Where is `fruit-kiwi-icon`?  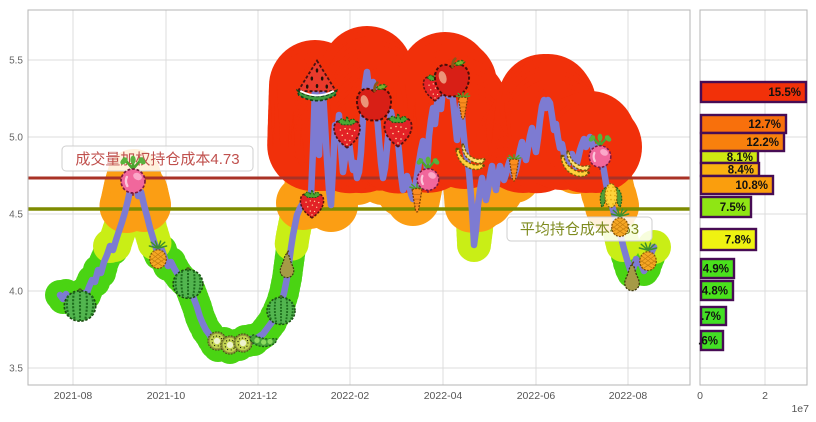 fruit-kiwi-icon is located at coordinates (243, 343).